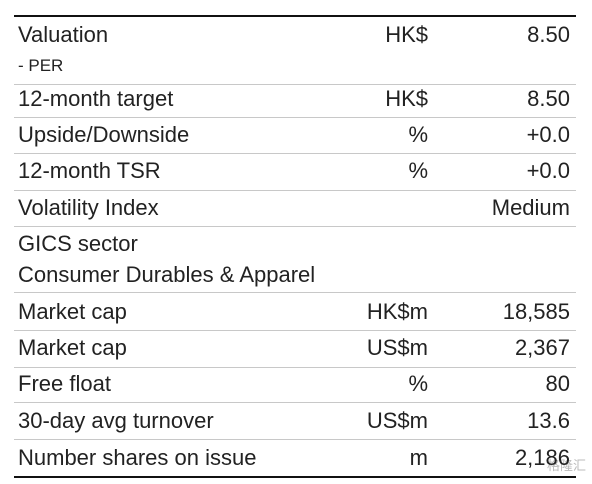 The width and height of the screenshot is (592, 484). What do you see at coordinates (88, 207) in the screenshot?
I see `row-label: Volatility Index` at bounding box center [88, 207].